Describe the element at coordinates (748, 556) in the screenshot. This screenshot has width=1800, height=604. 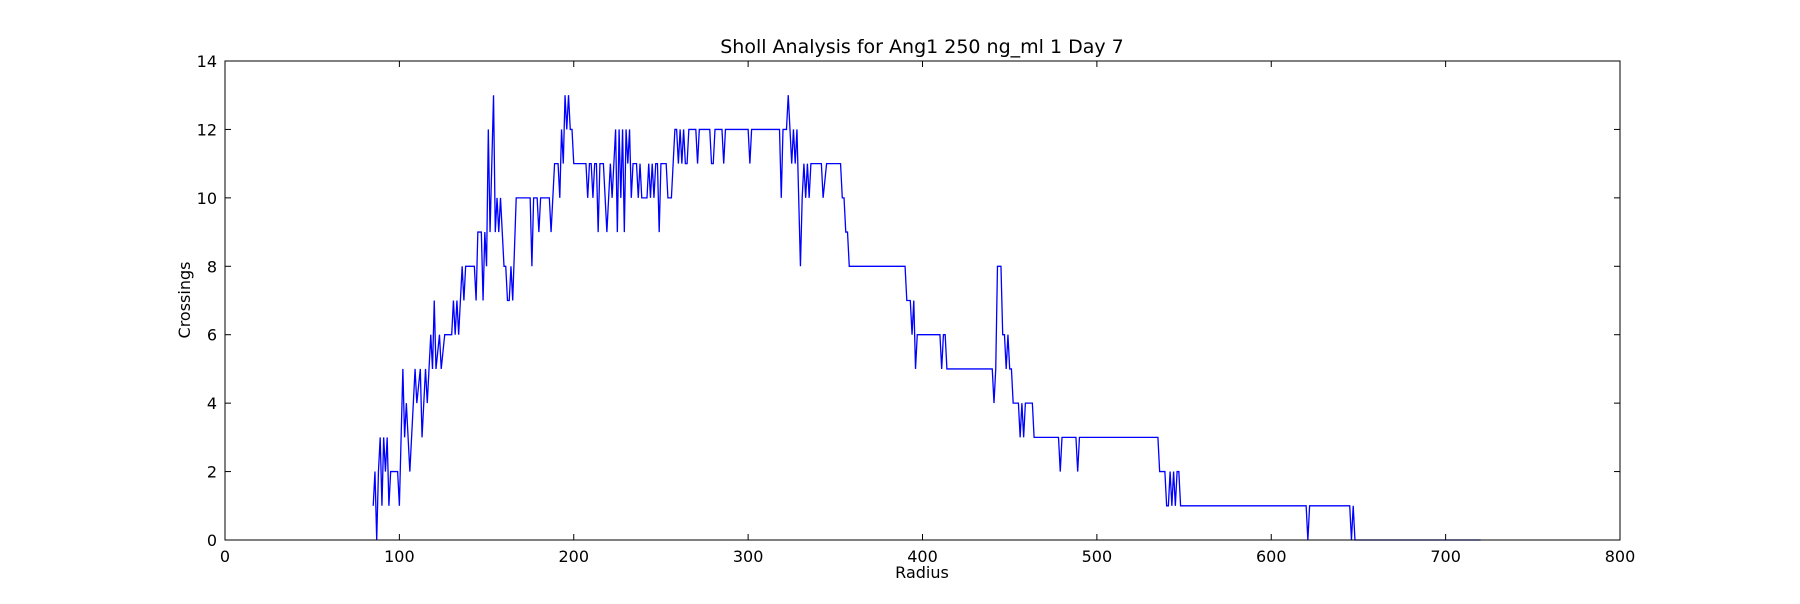
I see `x-tick-label: 300` at that location.